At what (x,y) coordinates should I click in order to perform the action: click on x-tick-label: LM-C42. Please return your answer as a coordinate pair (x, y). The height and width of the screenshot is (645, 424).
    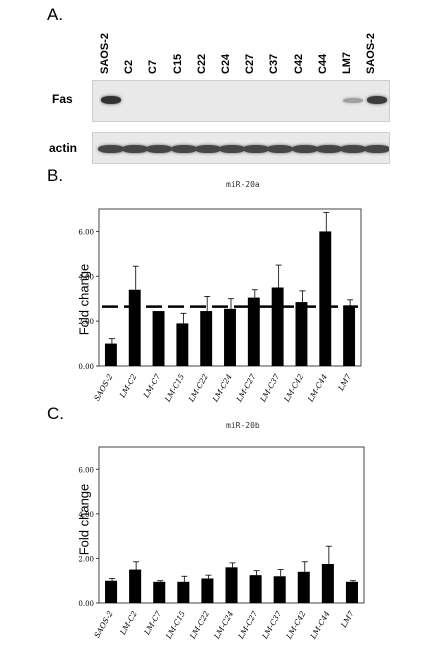
    Looking at the image, I should click on (296, 625).